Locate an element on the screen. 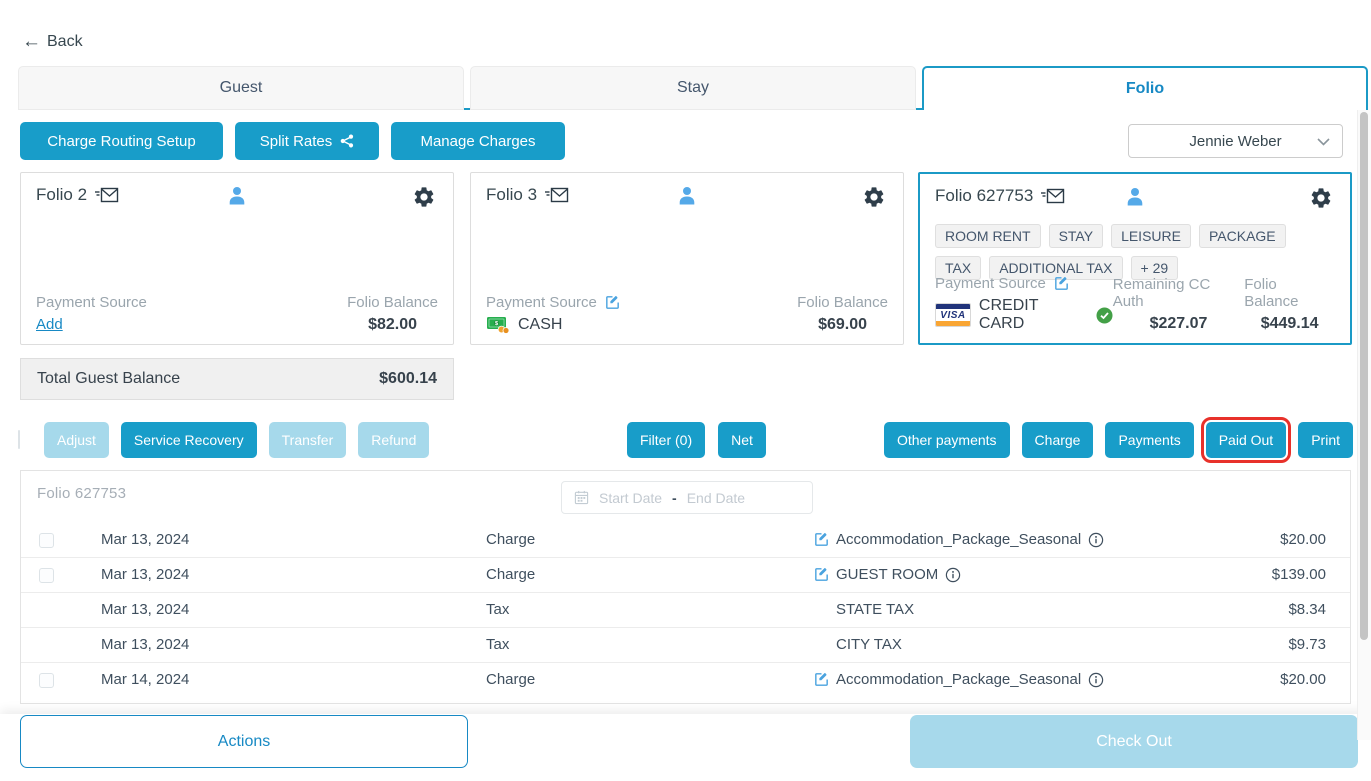  start-date-placeholder: Start Date is located at coordinates (631, 497).